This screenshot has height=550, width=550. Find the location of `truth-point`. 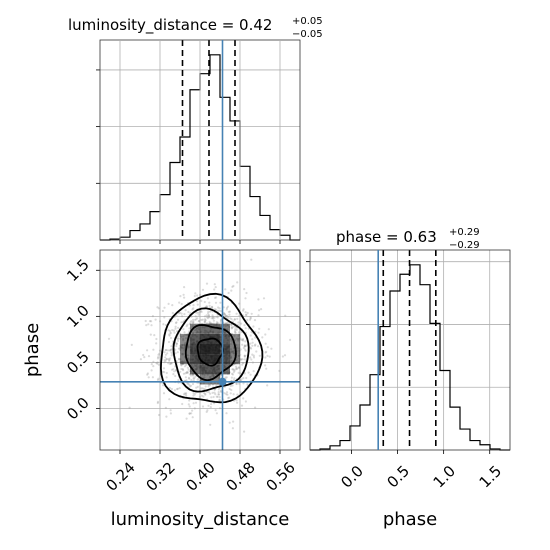

truth-point is located at coordinates (222, 381).